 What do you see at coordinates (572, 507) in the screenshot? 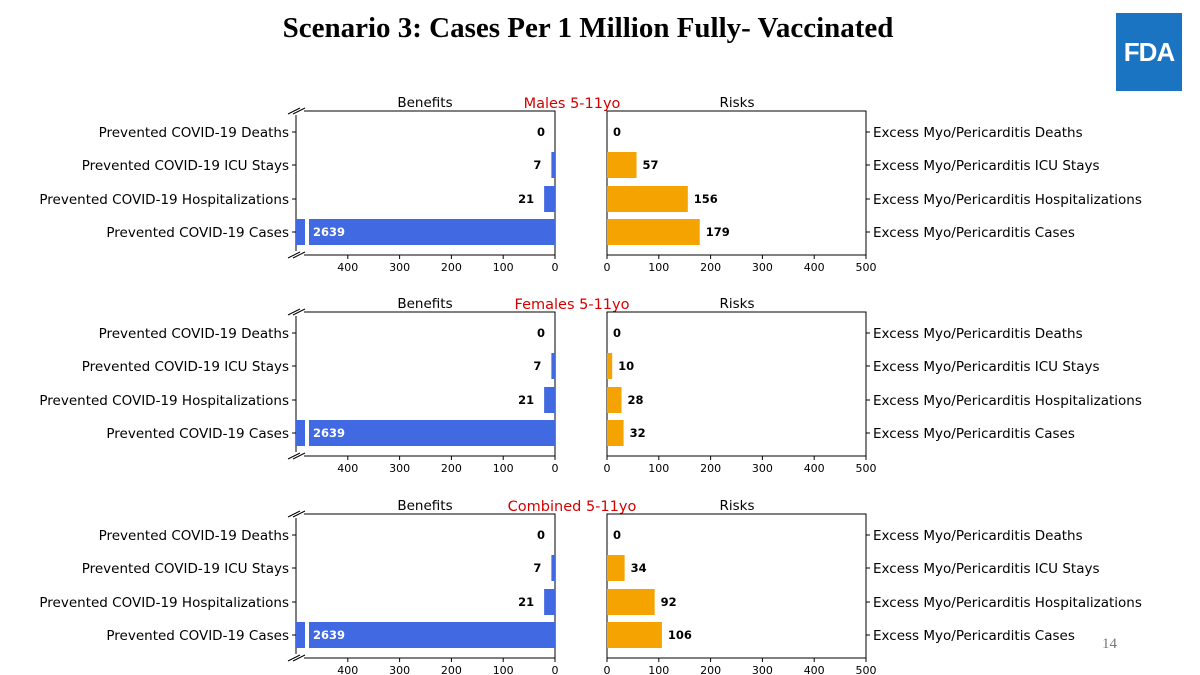
I see `combined-panel-title: Combined 5-11yo` at bounding box center [572, 507].